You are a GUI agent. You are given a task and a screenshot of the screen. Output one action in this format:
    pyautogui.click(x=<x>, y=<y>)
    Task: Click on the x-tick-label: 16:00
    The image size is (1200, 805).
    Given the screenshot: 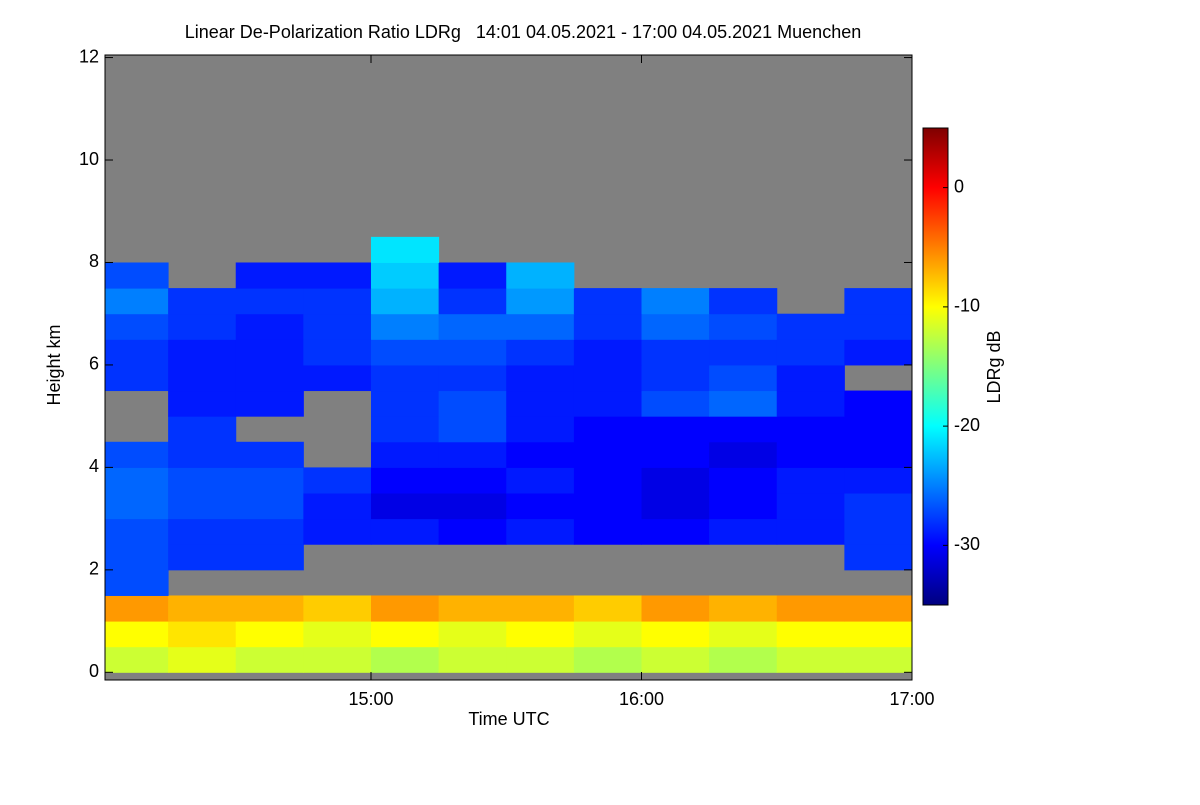 What is the action you would take?
    pyautogui.click(x=641, y=699)
    